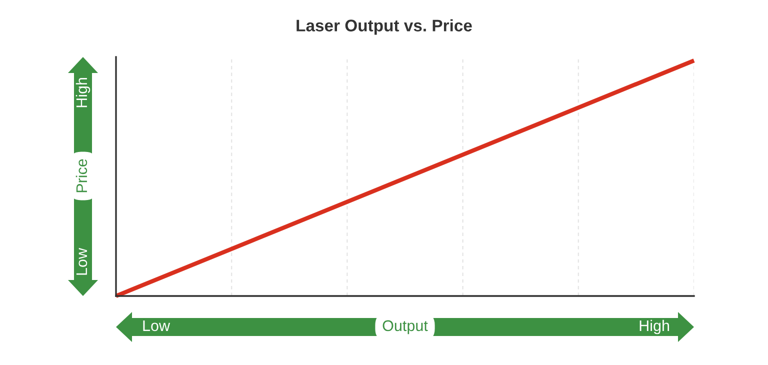  What do you see at coordinates (82, 175) in the screenshot?
I see `y-axis-title: Price` at bounding box center [82, 175].